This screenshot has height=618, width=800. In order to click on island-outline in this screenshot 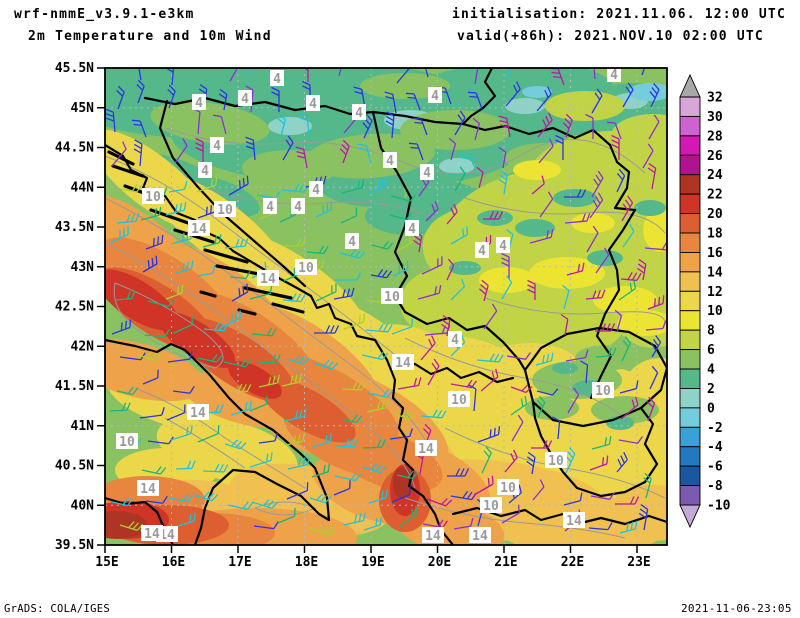, I will do `click(268, 293)`.